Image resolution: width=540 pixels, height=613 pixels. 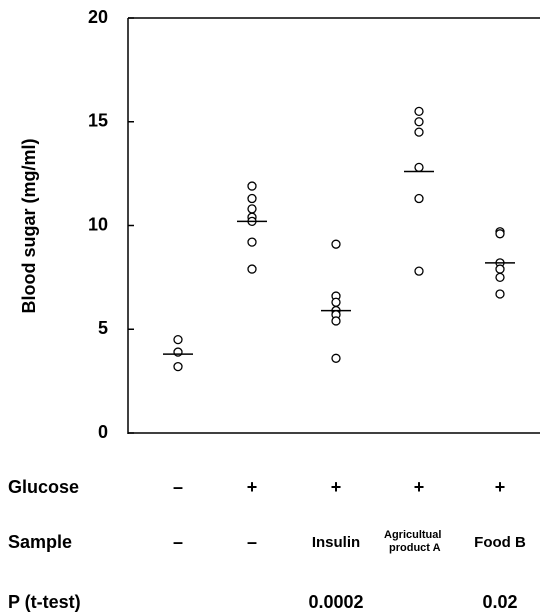 What do you see at coordinates (500, 542) in the screenshot?
I see `cell-text: Food B` at bounding box center [500, 542].